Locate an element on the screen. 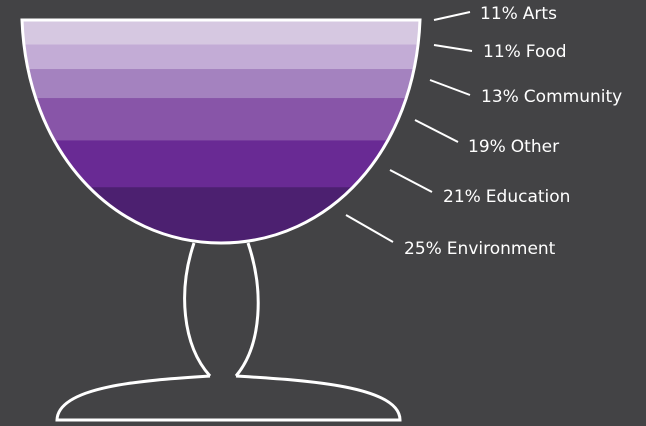  layer-label: 21% Education is located at coordinates (506, 197).